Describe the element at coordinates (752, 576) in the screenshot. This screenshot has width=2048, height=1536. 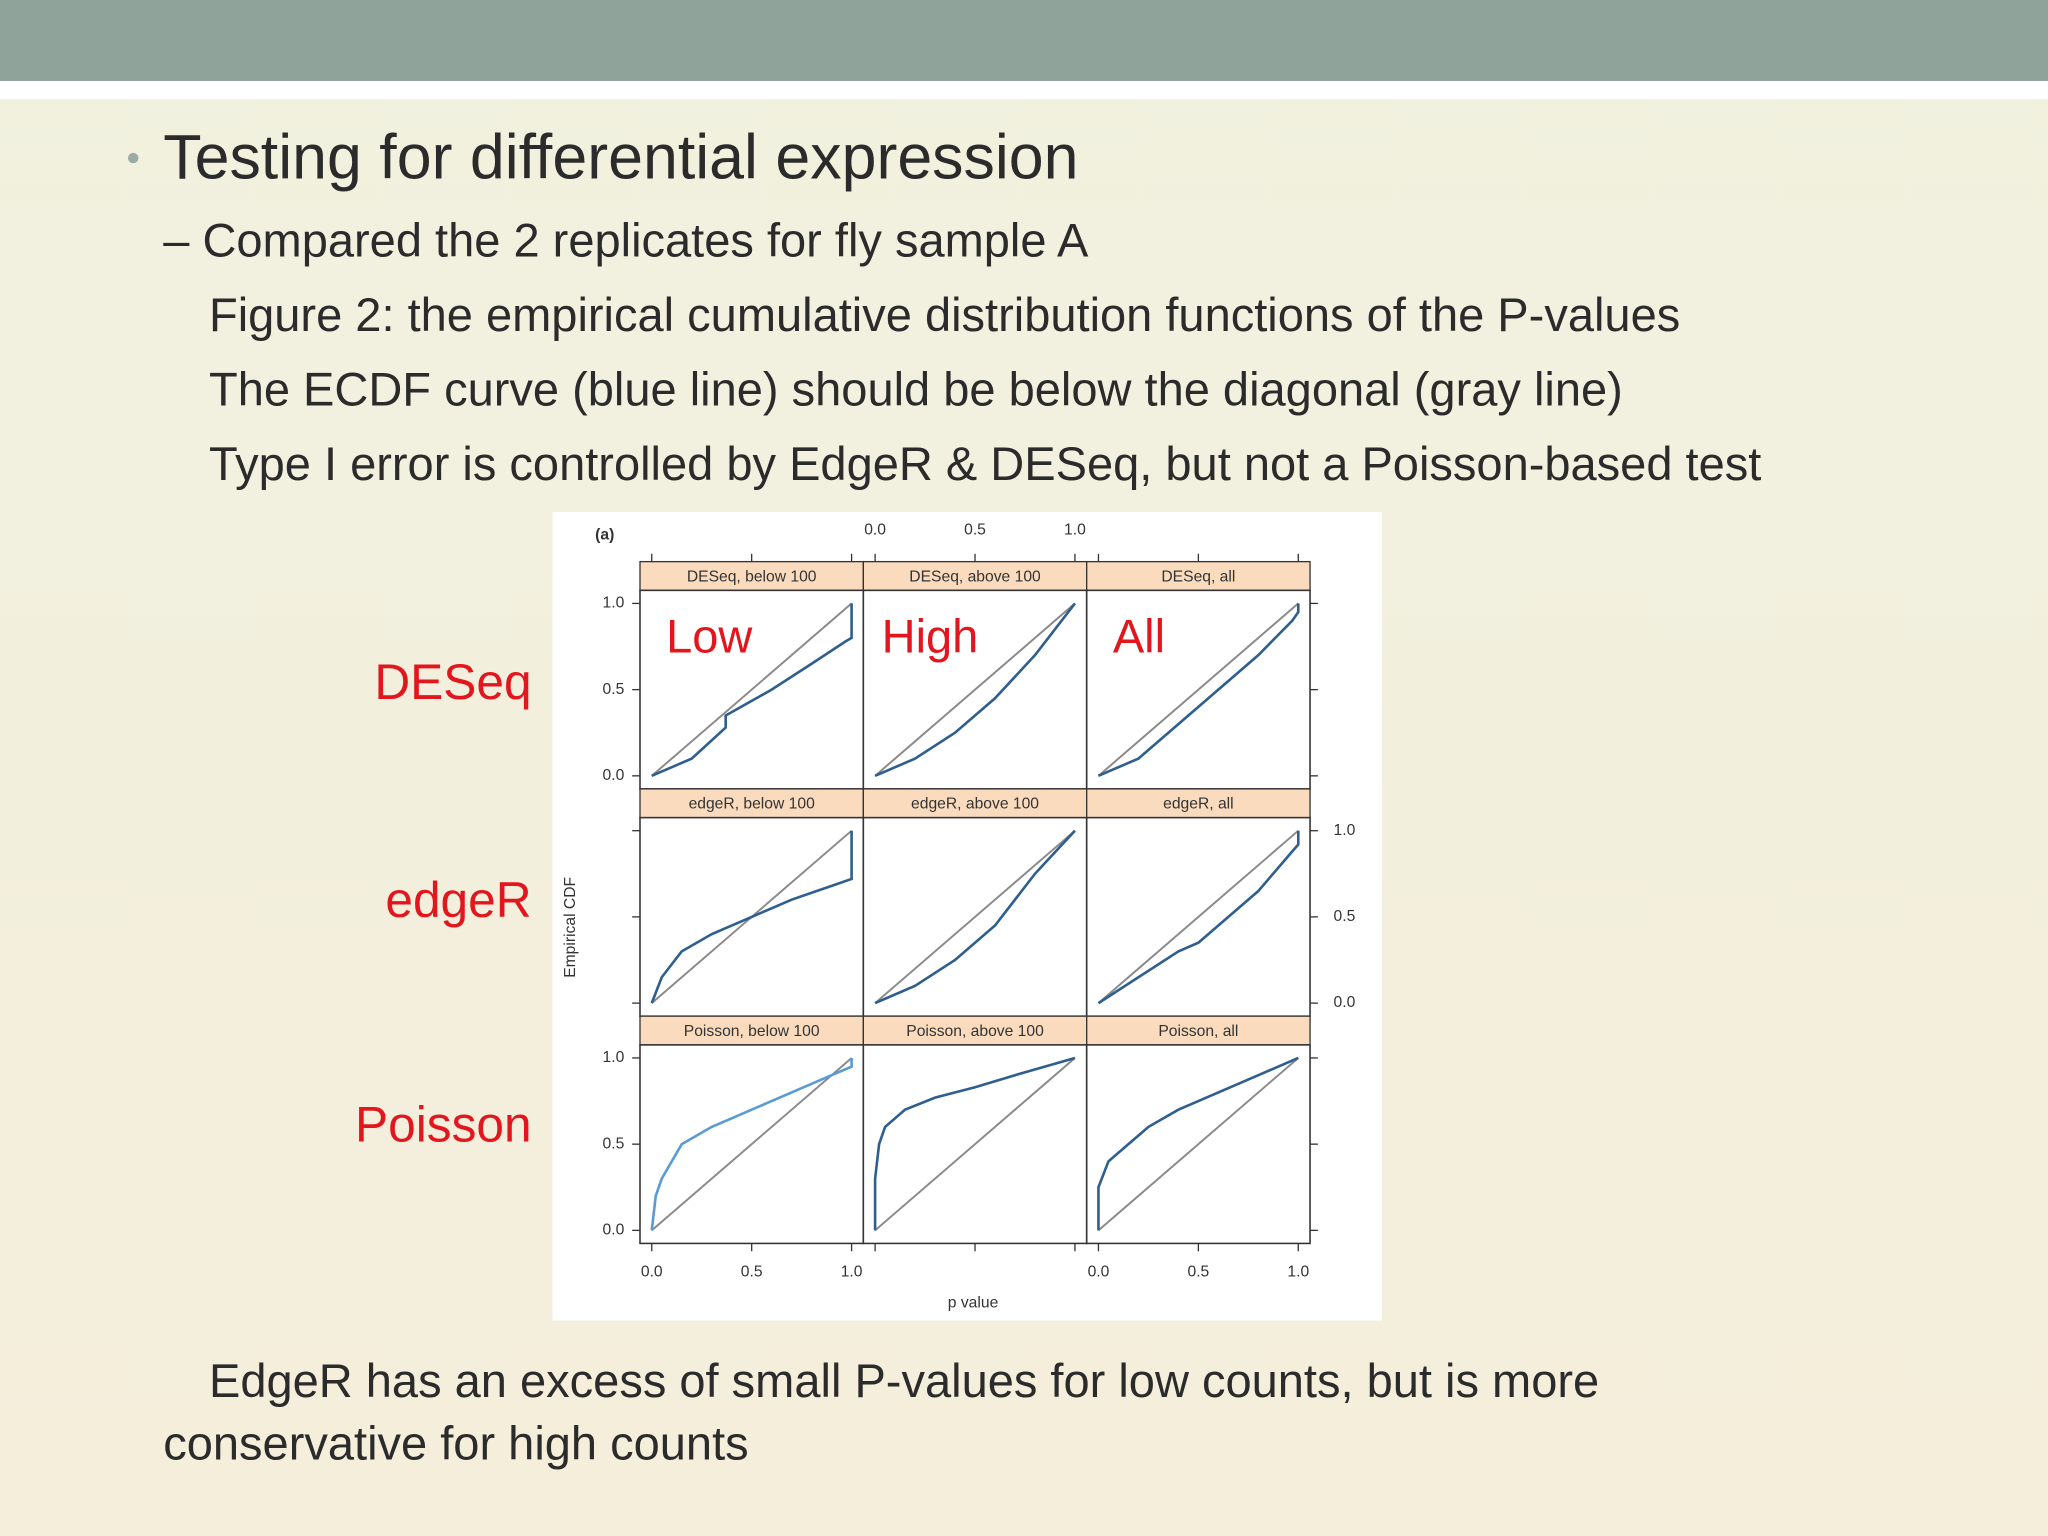
I see `strip-title: DESeq, below 100` at that location.